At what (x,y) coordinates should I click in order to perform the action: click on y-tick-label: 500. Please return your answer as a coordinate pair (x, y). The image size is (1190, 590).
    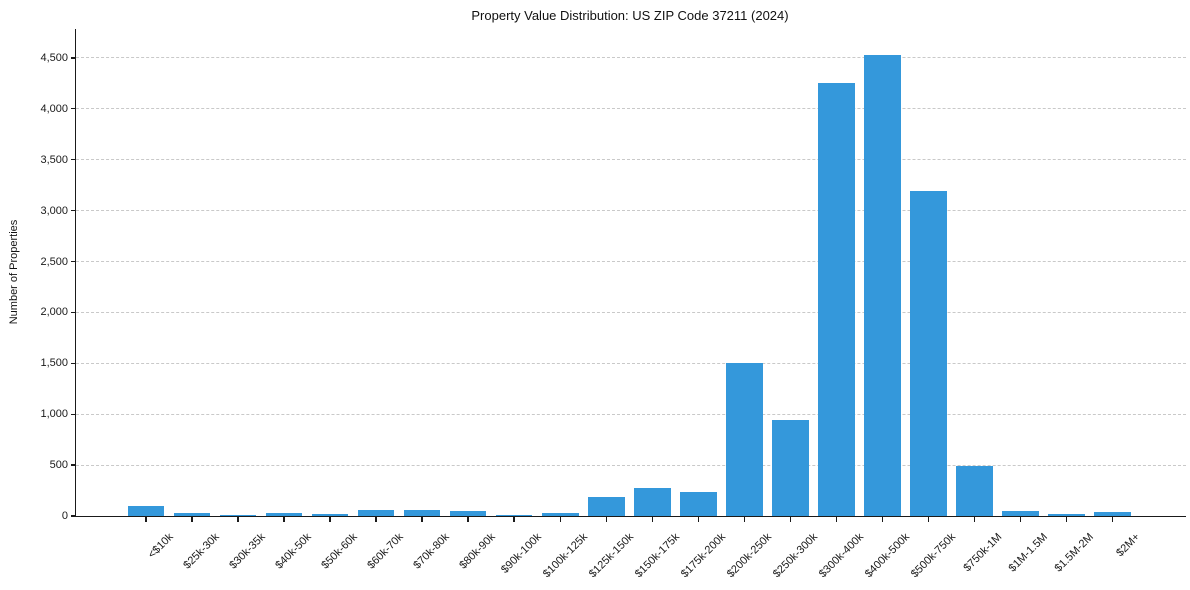
    Looking at the image, I should click on (58, 465).